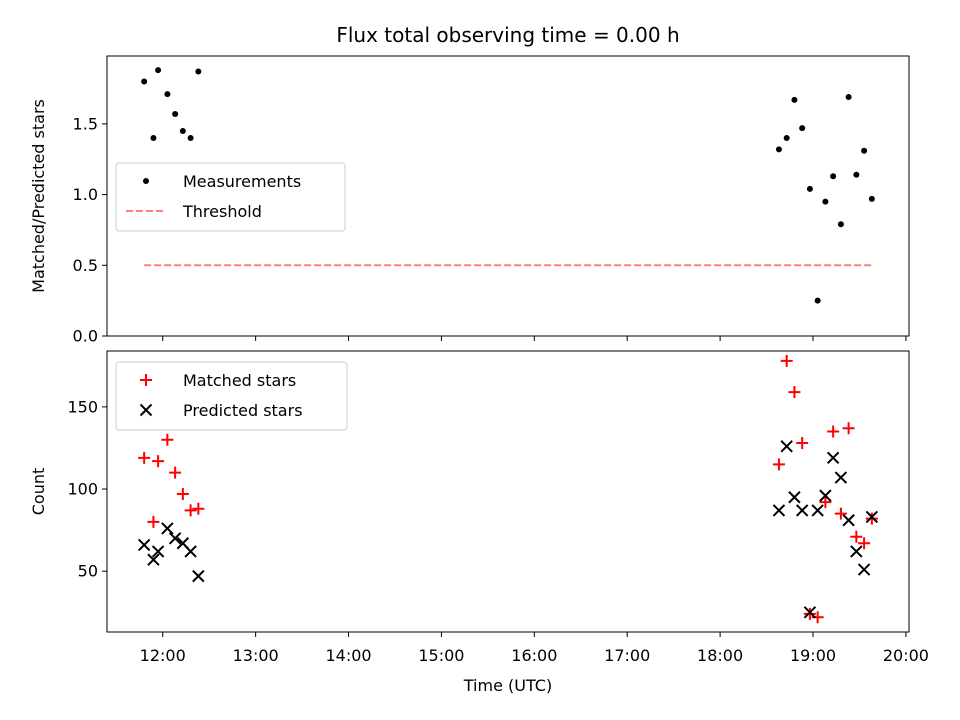 This screenshot has width=960, height=720. I want to click on predicted-stars-legend-label: Predicted stars, so click(243, 410).